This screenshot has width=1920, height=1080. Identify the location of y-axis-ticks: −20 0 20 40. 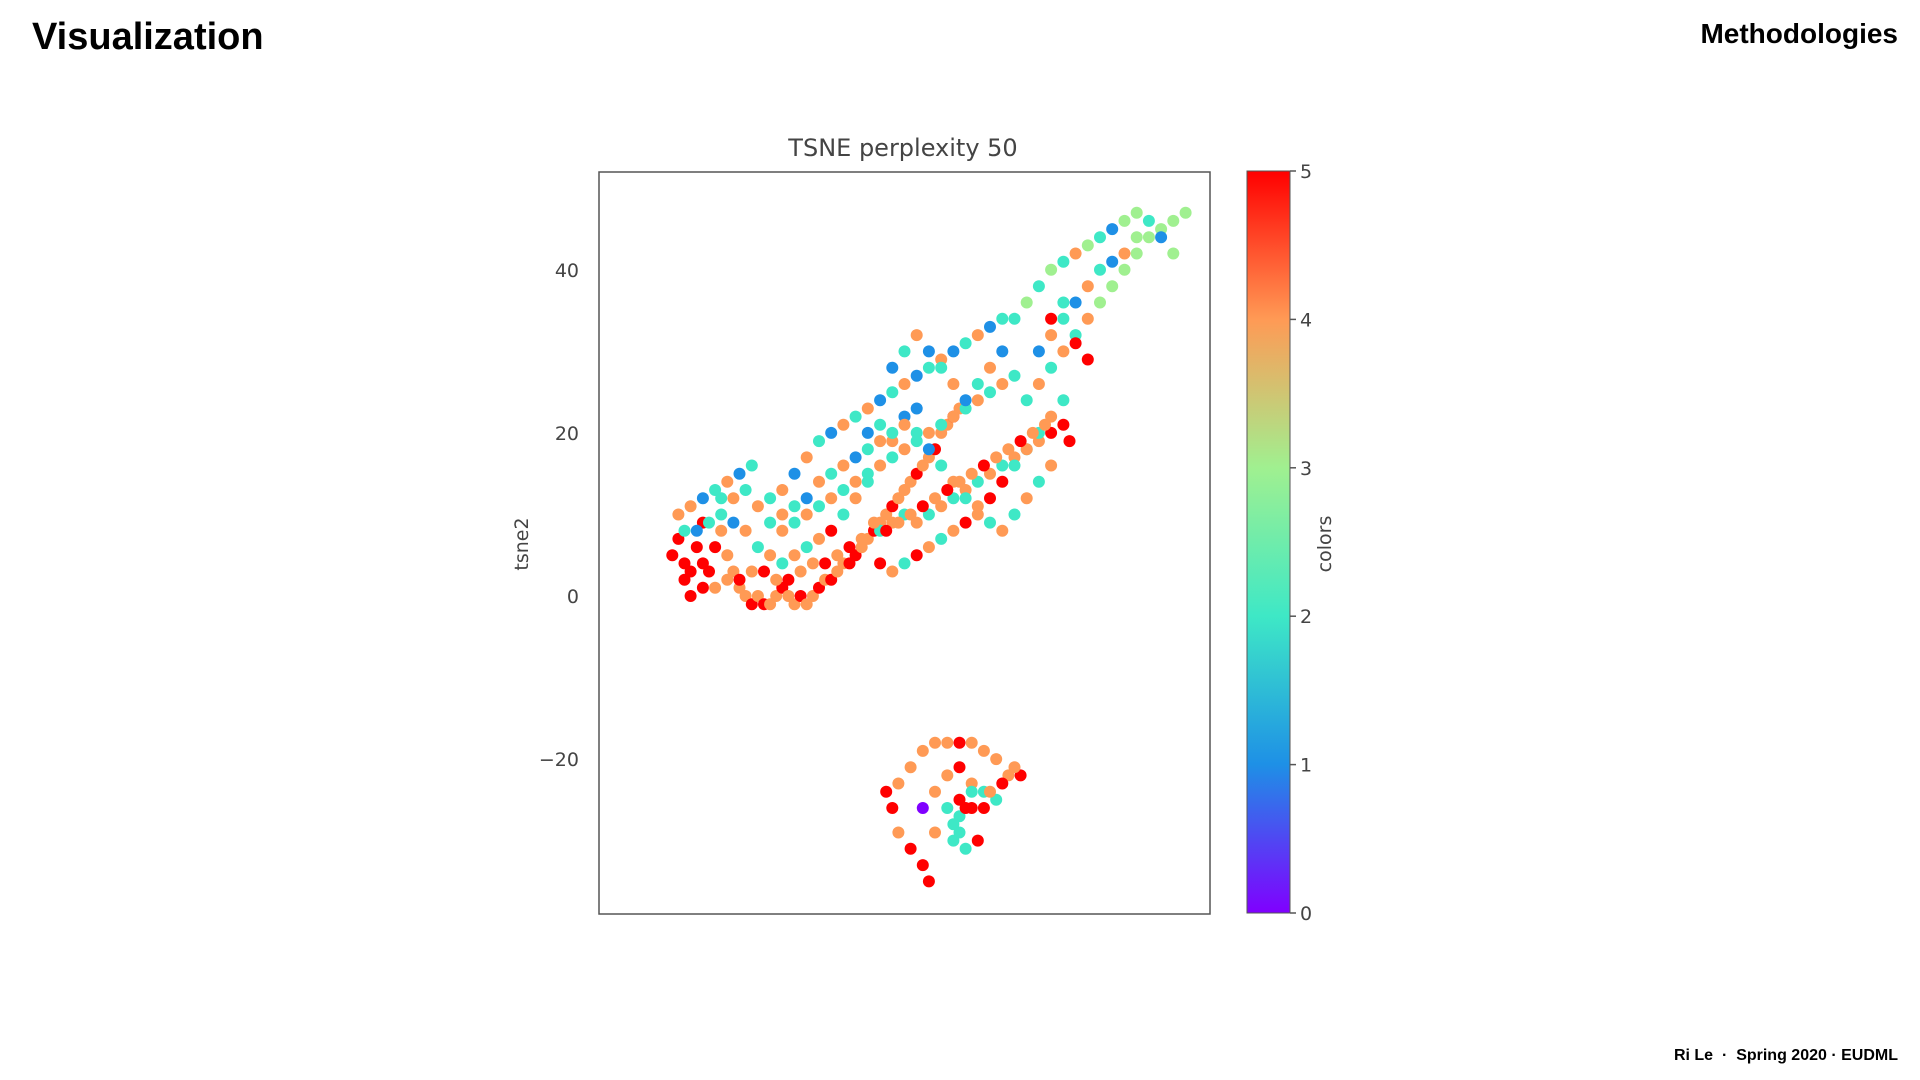
(559, 515).